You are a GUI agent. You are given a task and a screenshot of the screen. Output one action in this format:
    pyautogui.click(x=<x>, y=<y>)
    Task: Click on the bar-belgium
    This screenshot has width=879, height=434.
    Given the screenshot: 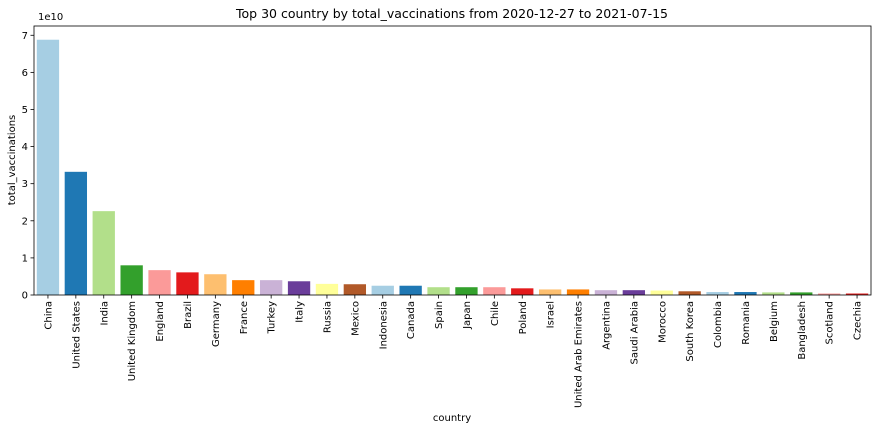 What is the action you would take?
    pyautogui.click(x=773, y=293)
    